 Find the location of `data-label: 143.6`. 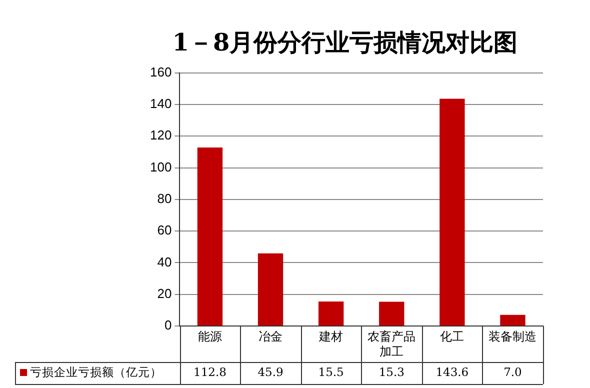

data-label: 143.6 is located at coordinates (452, 371).